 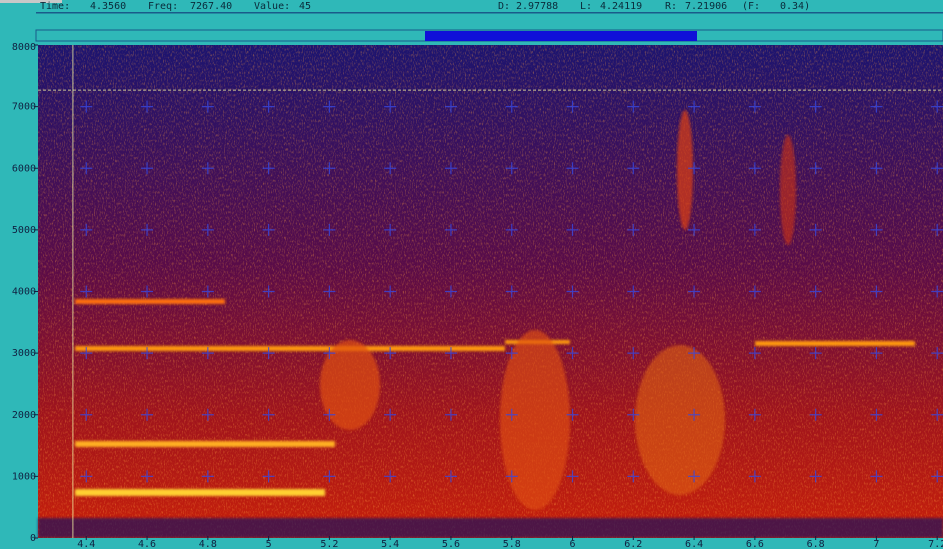 I want to click on scroll-thumb, so click(x=561, y=36).